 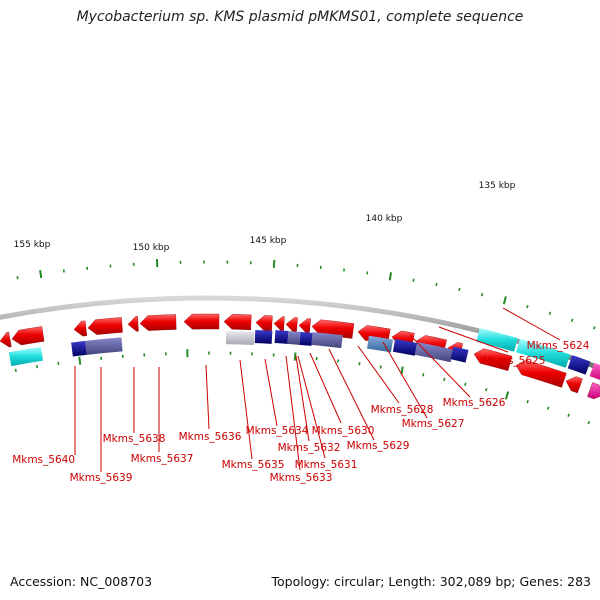 I want to click on gene-label: Mkms_5632, so click(x=309, y=448).